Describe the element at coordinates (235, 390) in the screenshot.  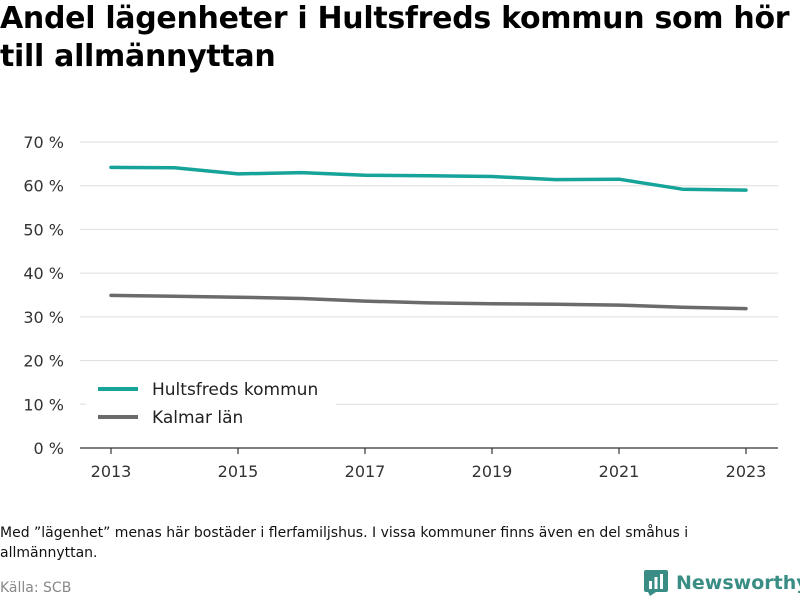
I see `legend-label: Hultsfreds kommun` at that location.